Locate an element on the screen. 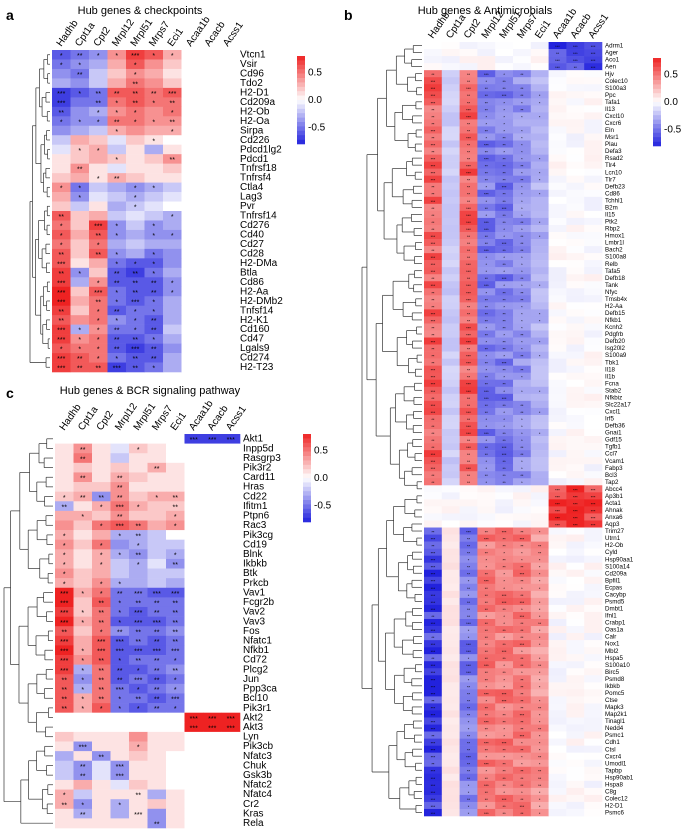 This screenshot has height=831, width=685. row-label-Pik3cb: Pik3cb is located at coordinates (258, 746).